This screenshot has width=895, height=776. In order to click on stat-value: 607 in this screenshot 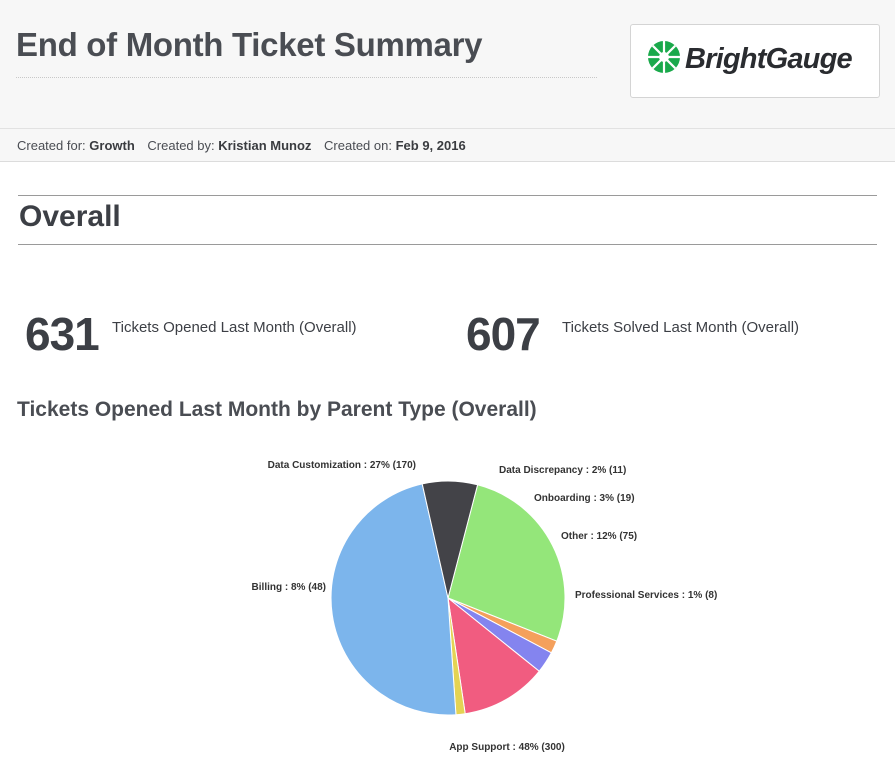, I will do `click(503, 334)`.